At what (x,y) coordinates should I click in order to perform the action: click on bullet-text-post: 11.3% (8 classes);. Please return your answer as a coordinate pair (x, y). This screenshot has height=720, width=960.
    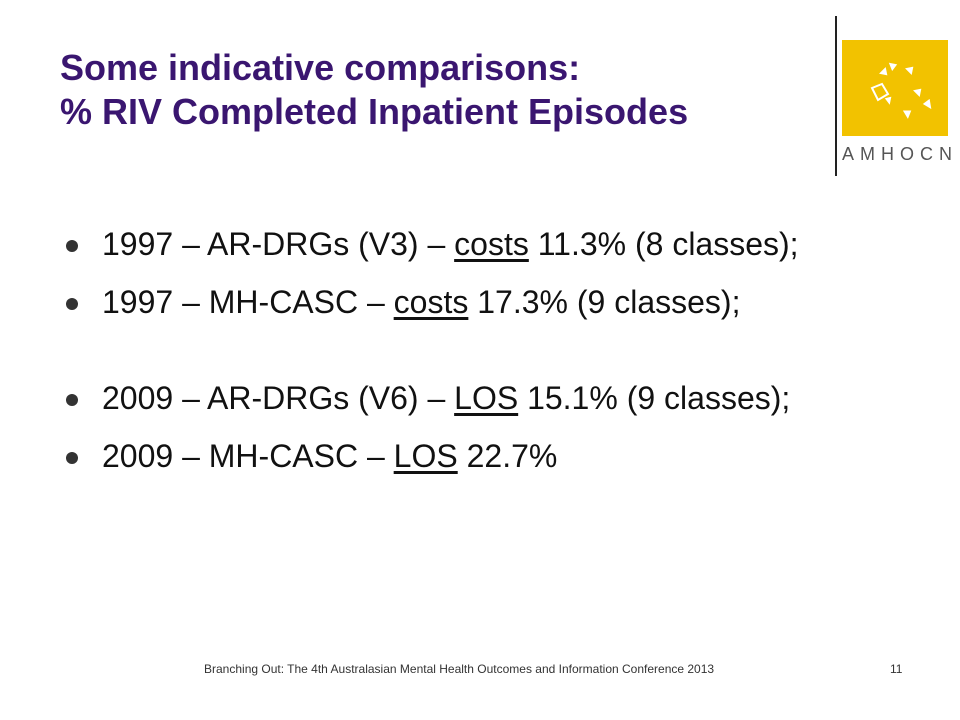
    Looking at the image, I should click on (663, 244).